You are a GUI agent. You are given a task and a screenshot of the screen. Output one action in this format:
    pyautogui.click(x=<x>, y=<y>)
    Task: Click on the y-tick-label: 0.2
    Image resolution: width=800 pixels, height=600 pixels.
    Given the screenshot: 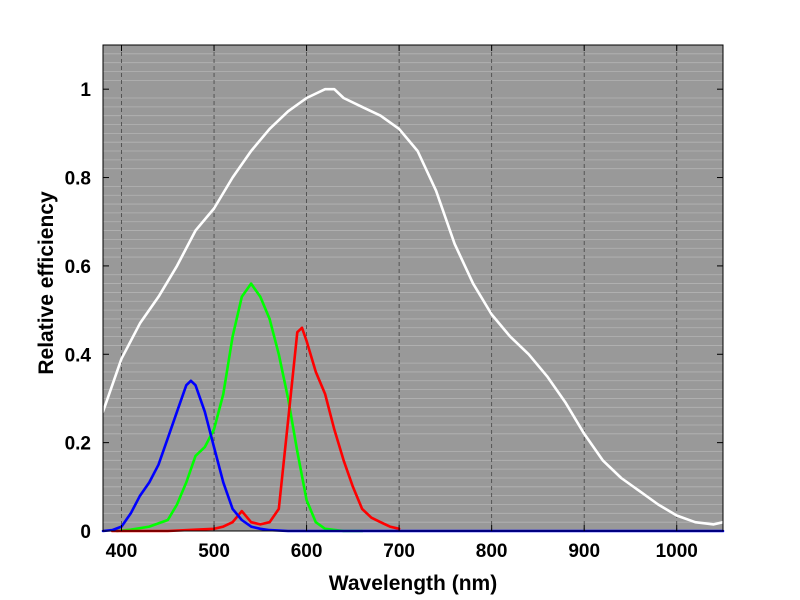 What is the action you would take?
    pyautogui.click(x=78, y=444)
    